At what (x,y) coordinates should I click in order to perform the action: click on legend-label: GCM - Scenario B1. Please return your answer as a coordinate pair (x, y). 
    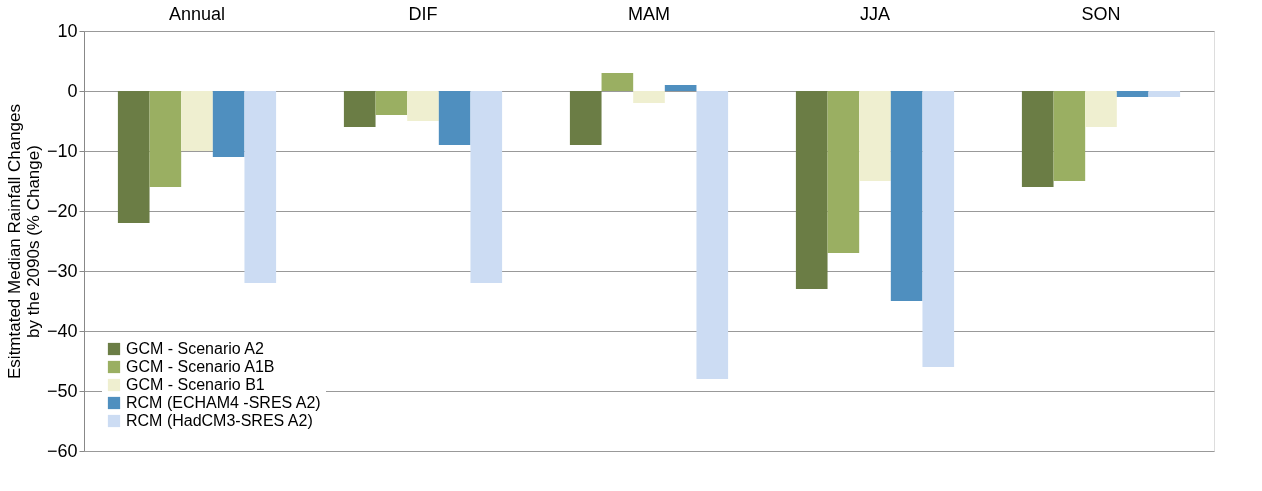
    Looking at the image, I should click on (195, 384).